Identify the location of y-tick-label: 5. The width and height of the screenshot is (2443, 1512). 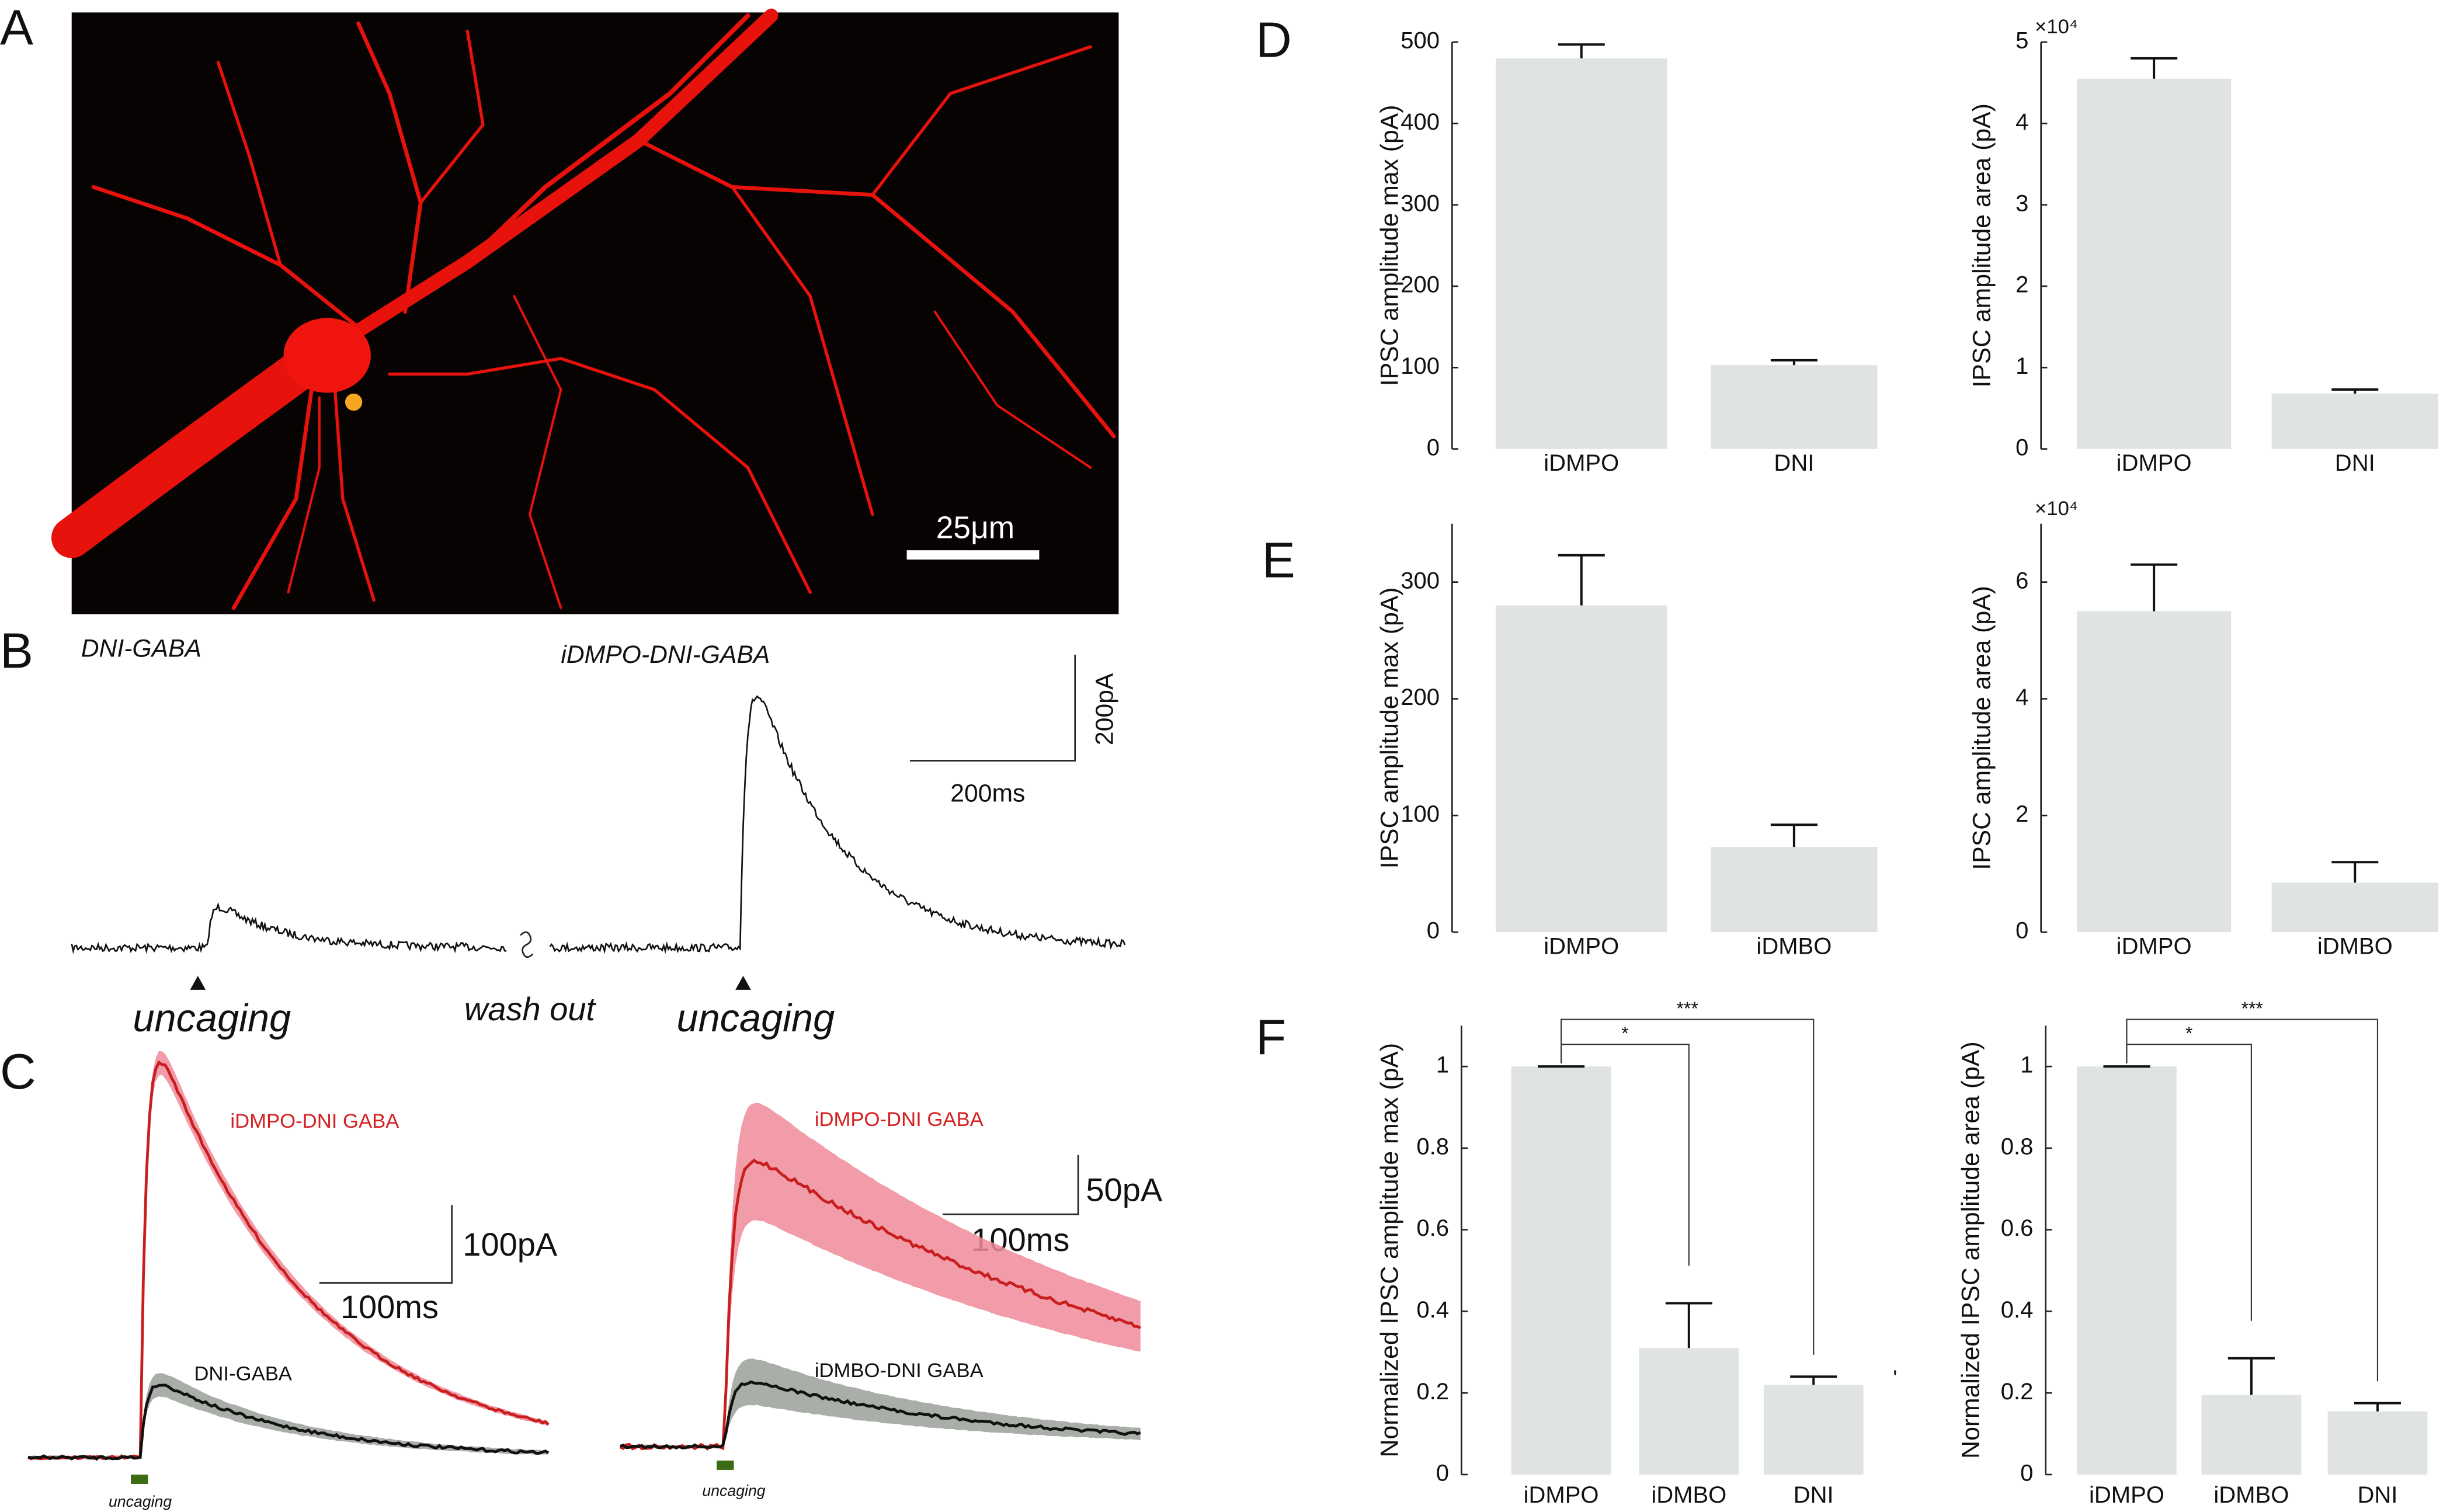
(2021, 41).